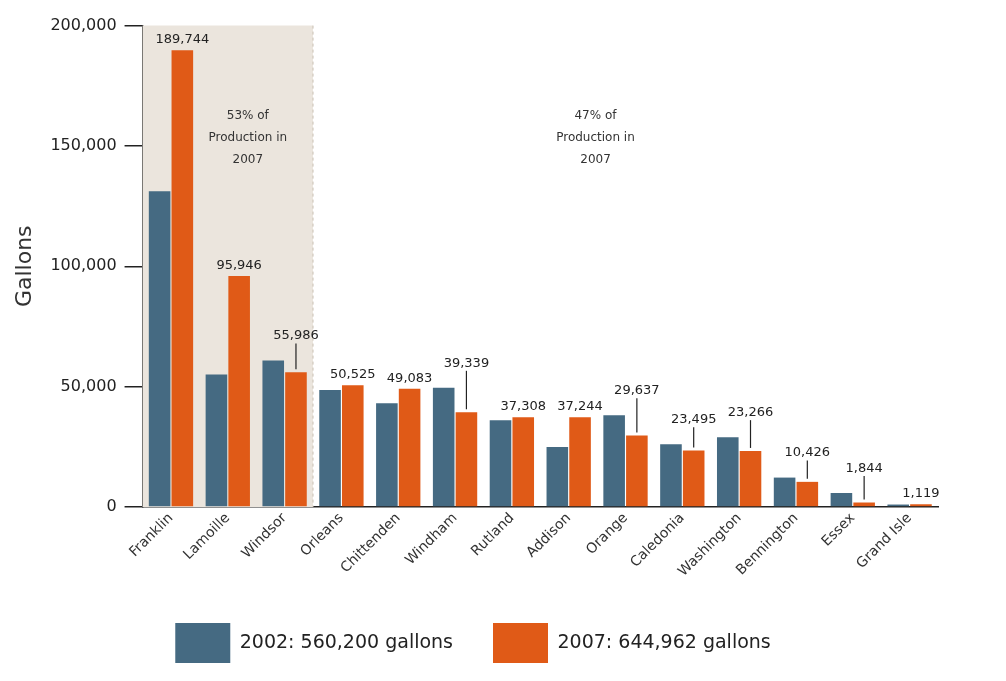 Image resolution: width=1006 pixels, height=681 pixels. What do you see at coordinates (523, 406) in the screenshot?
I see `data-label: 37,308` at bounding box center [523, 406].